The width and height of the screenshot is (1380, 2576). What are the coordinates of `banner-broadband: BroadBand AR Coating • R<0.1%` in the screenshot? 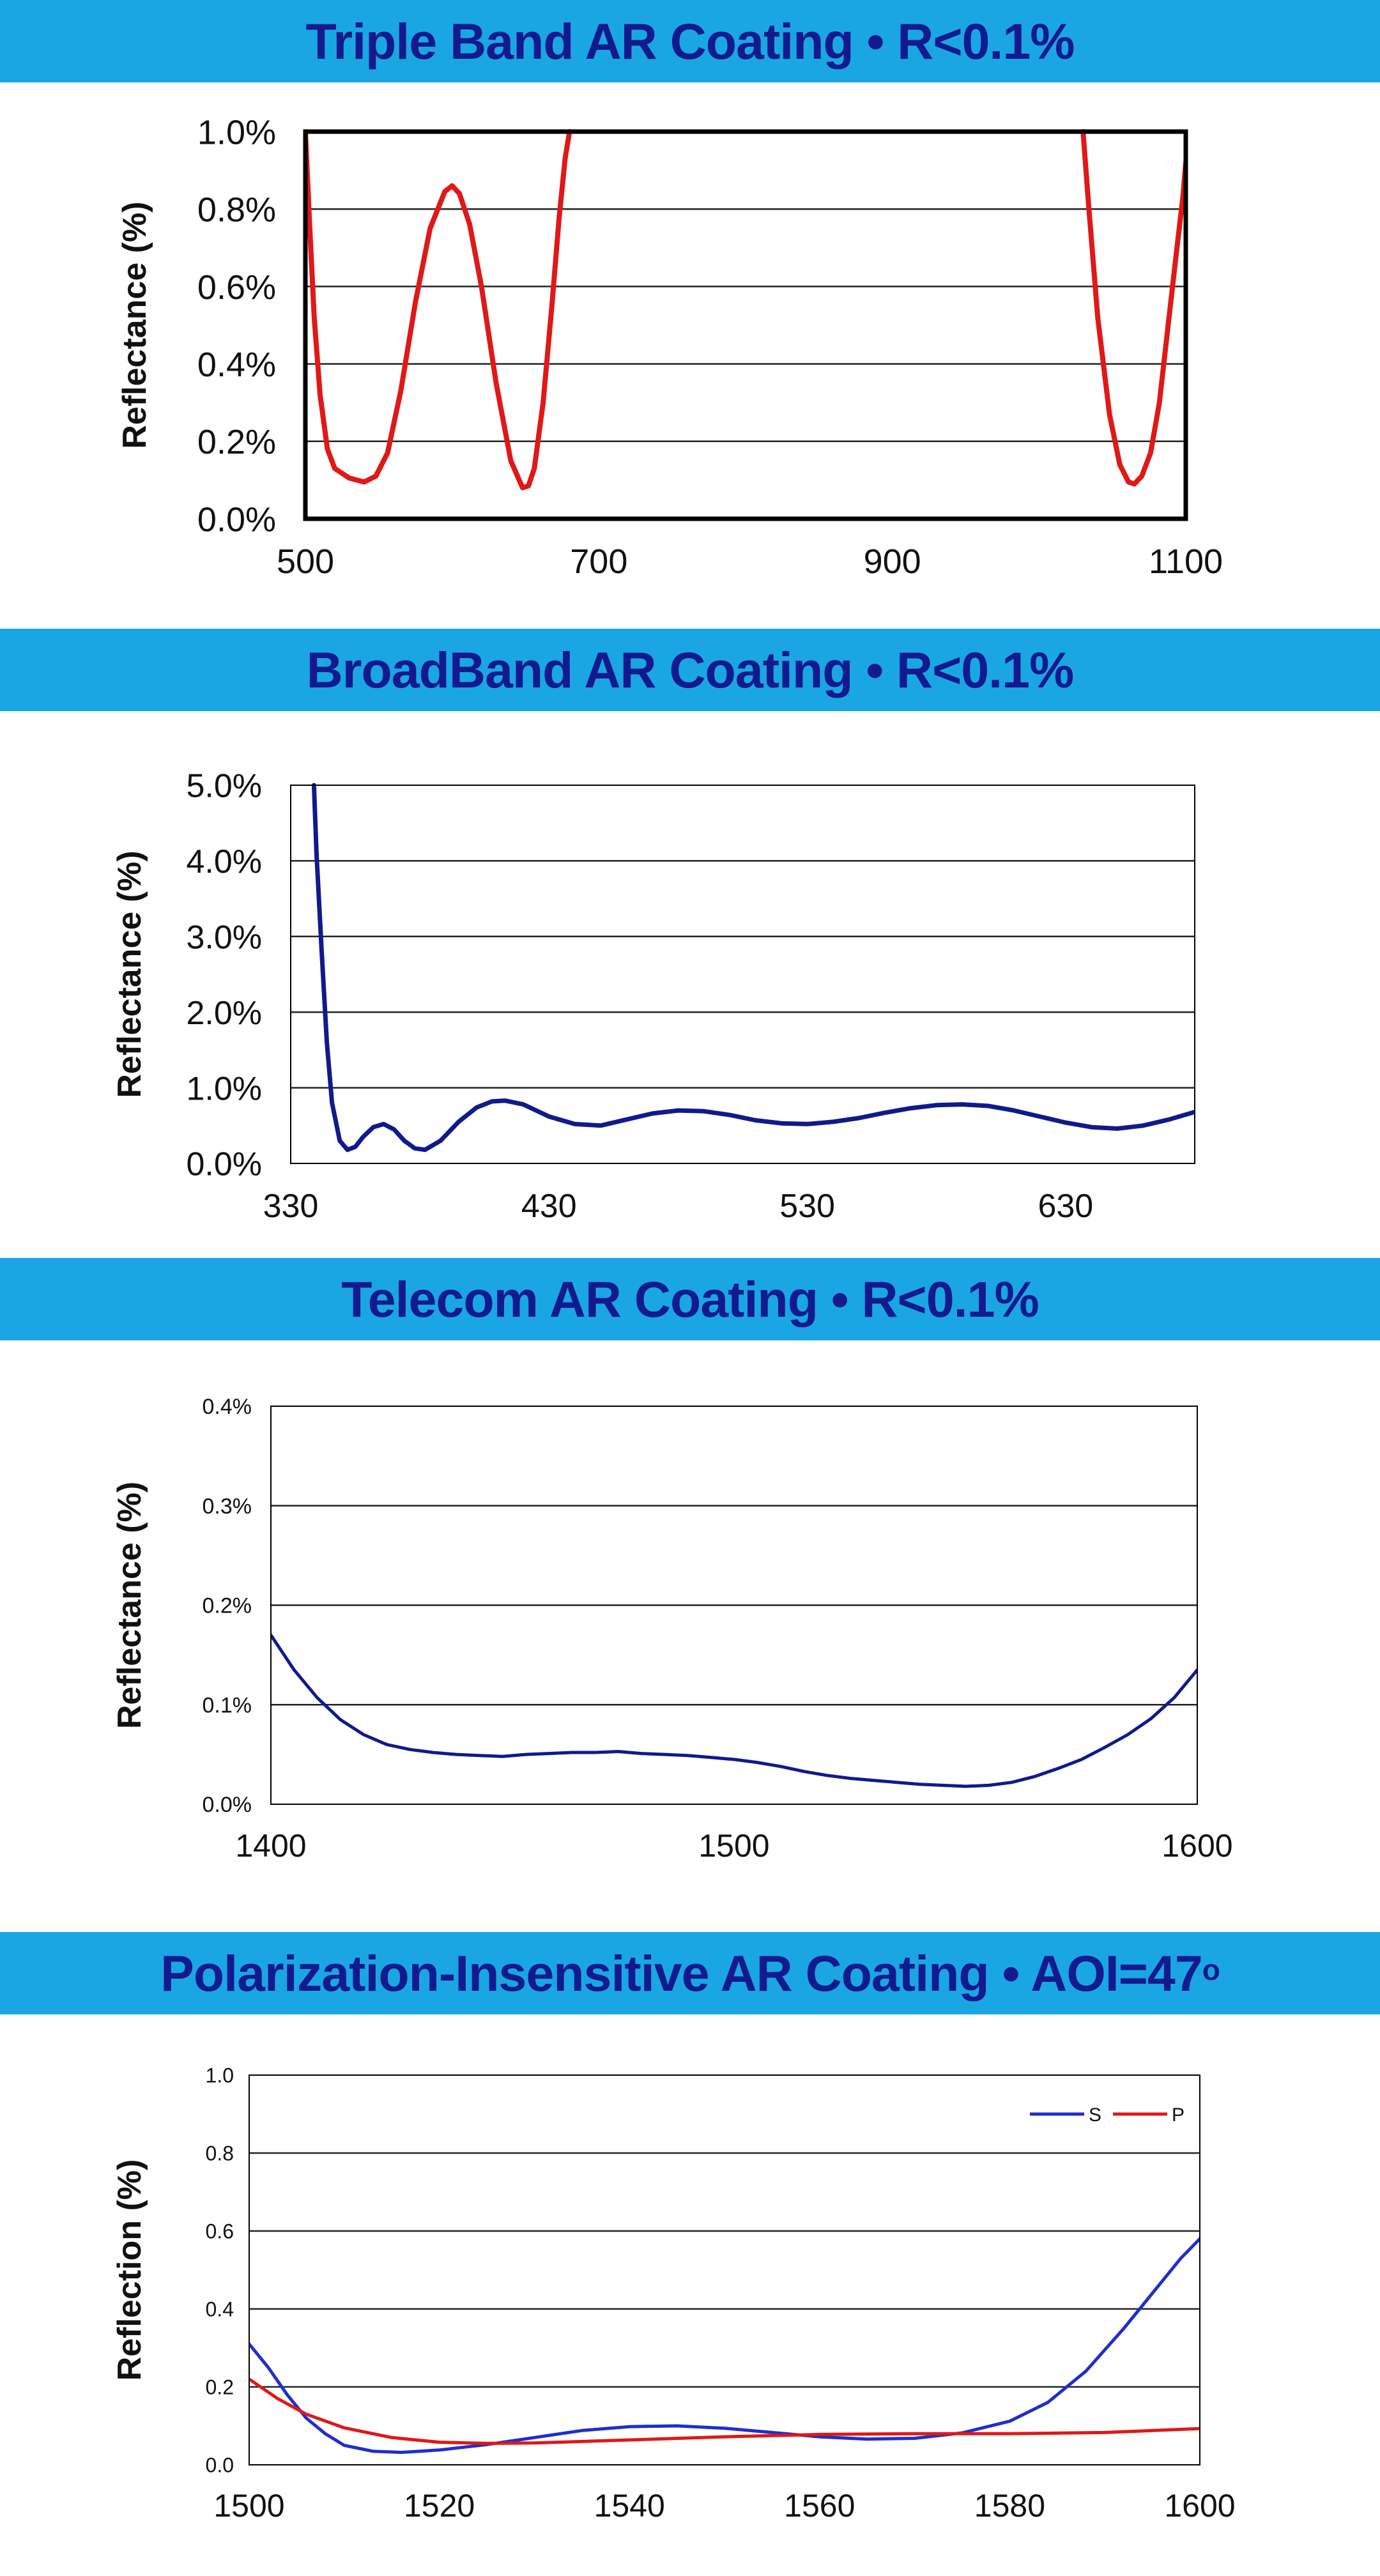 It's located at (690, 670).